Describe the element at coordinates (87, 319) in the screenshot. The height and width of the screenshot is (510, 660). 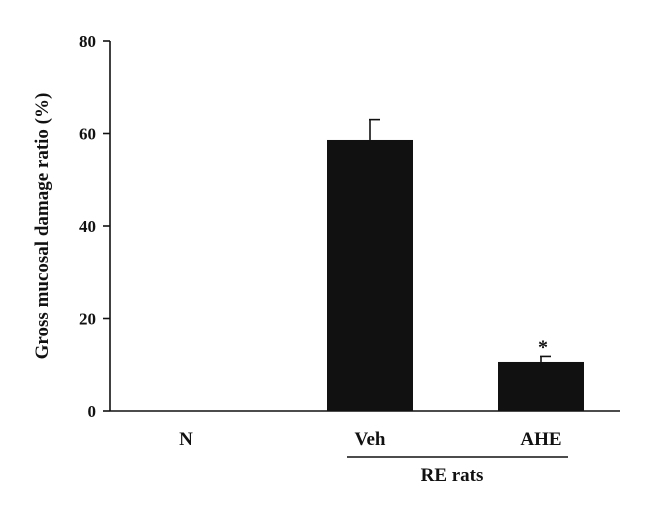
I see `y-tick-label: 20` at that location.